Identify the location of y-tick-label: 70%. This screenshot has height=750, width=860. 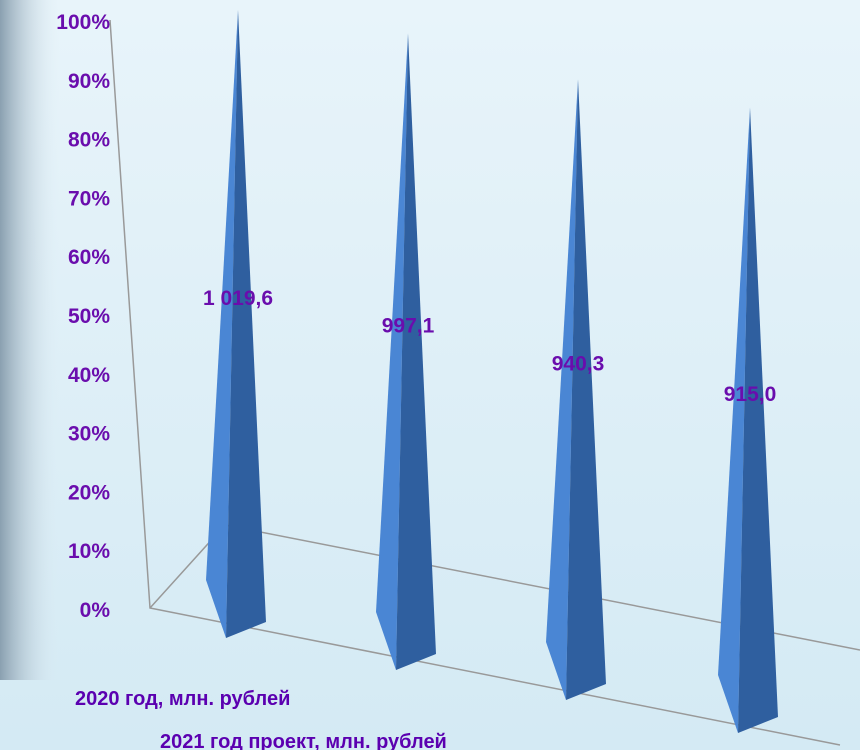
(89, 198).